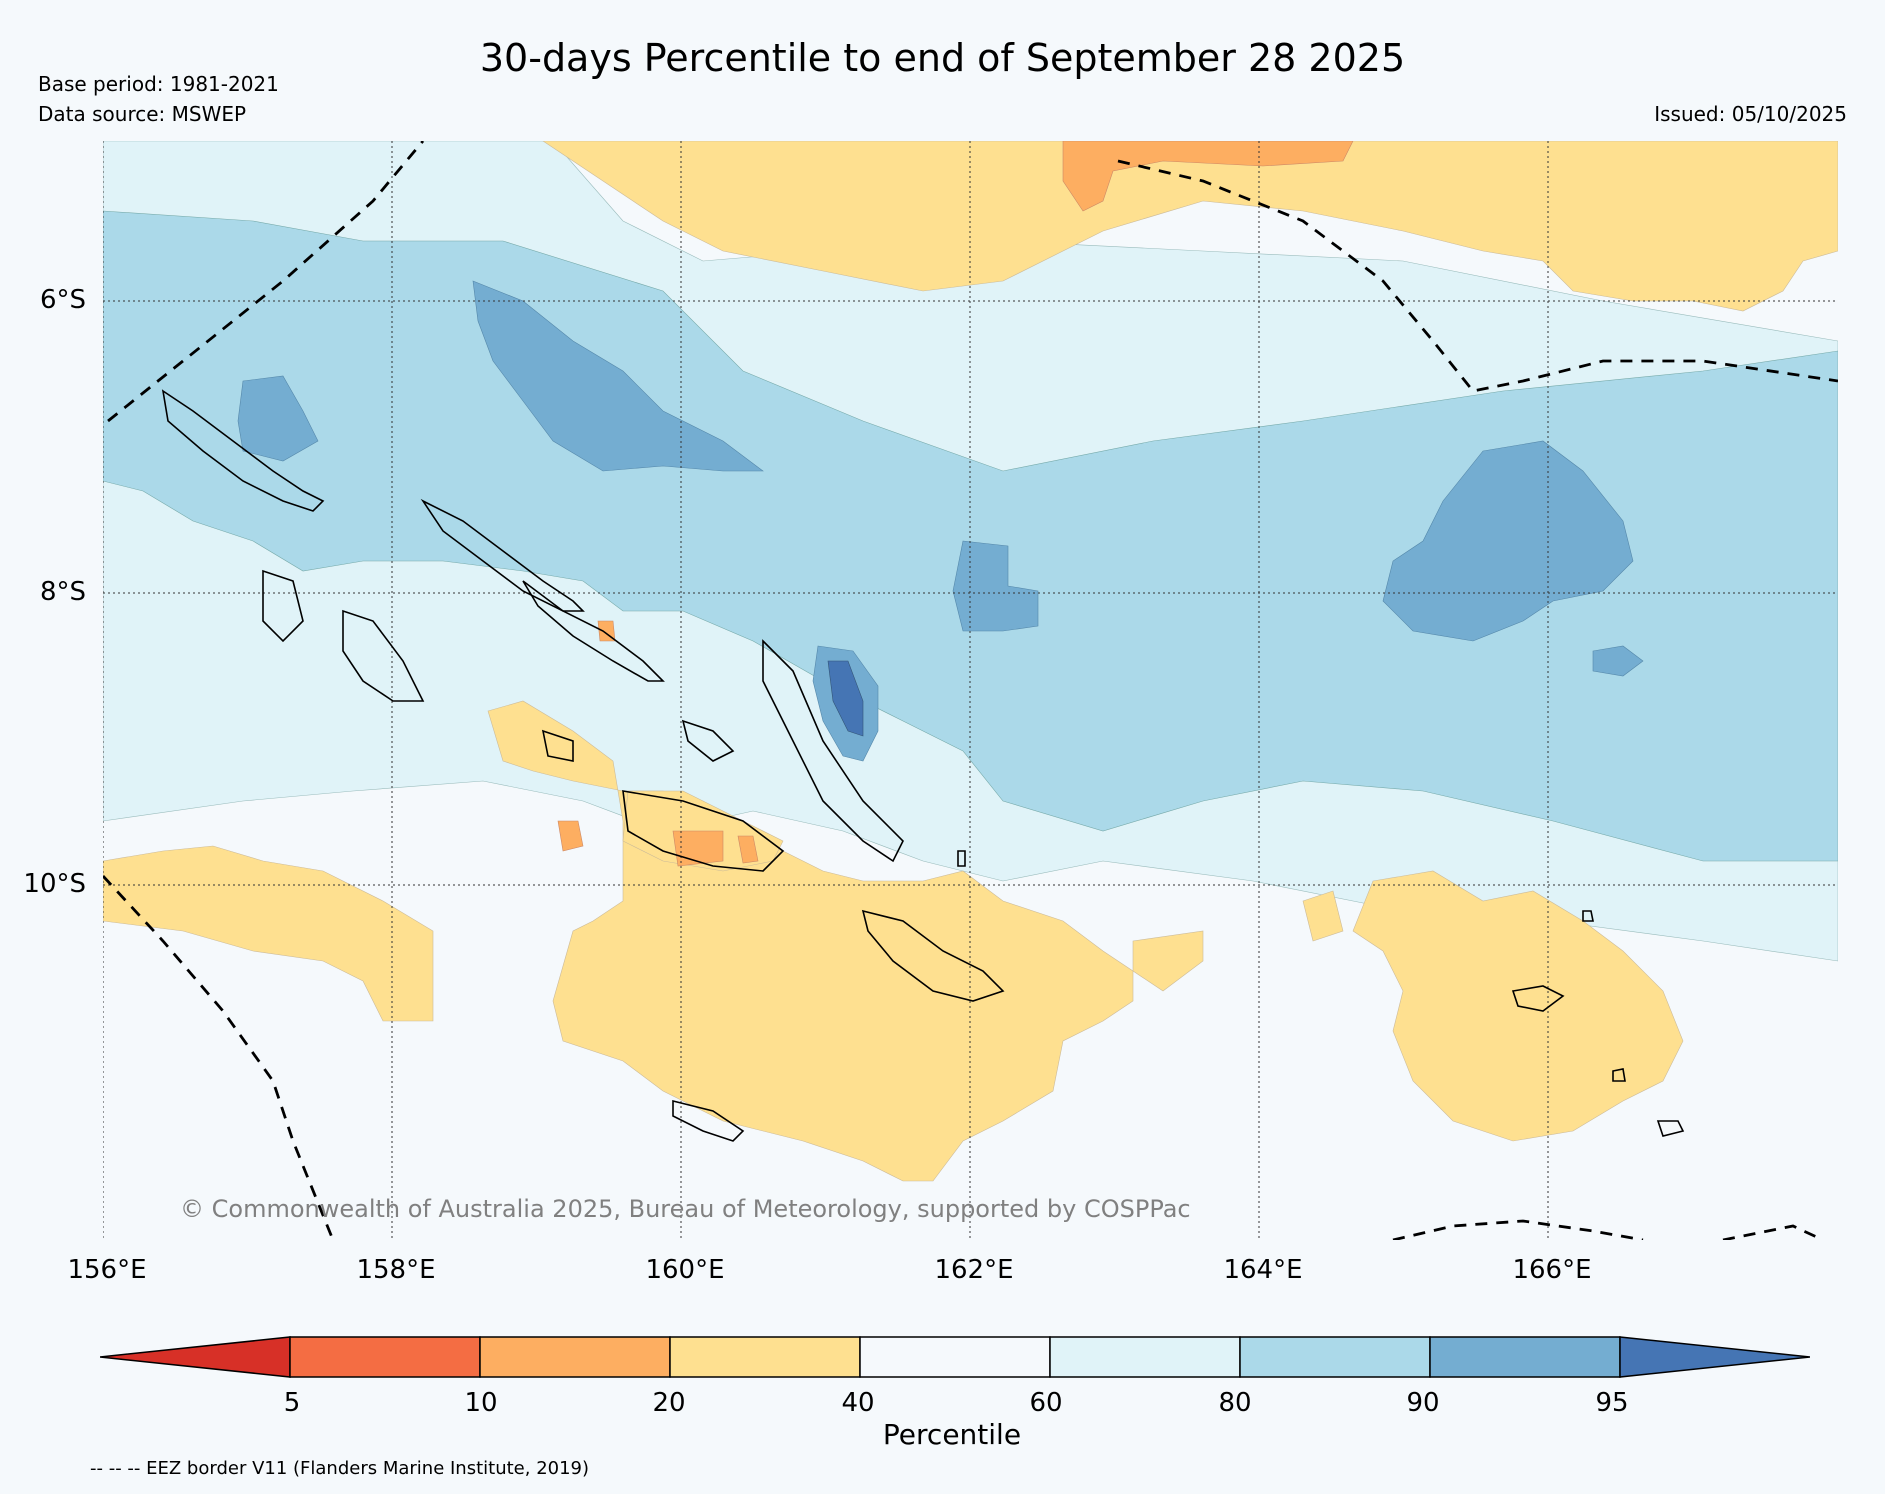  I want to click on lon-label-156e: 156°E, so click(107, 1270).